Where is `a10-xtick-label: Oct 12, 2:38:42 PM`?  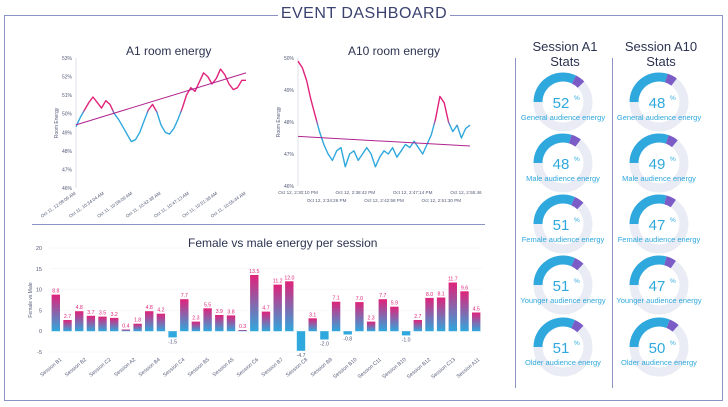 a10-xtick-label: Oct 12, 2:38:42 PM is located at coordinates (356, 192).